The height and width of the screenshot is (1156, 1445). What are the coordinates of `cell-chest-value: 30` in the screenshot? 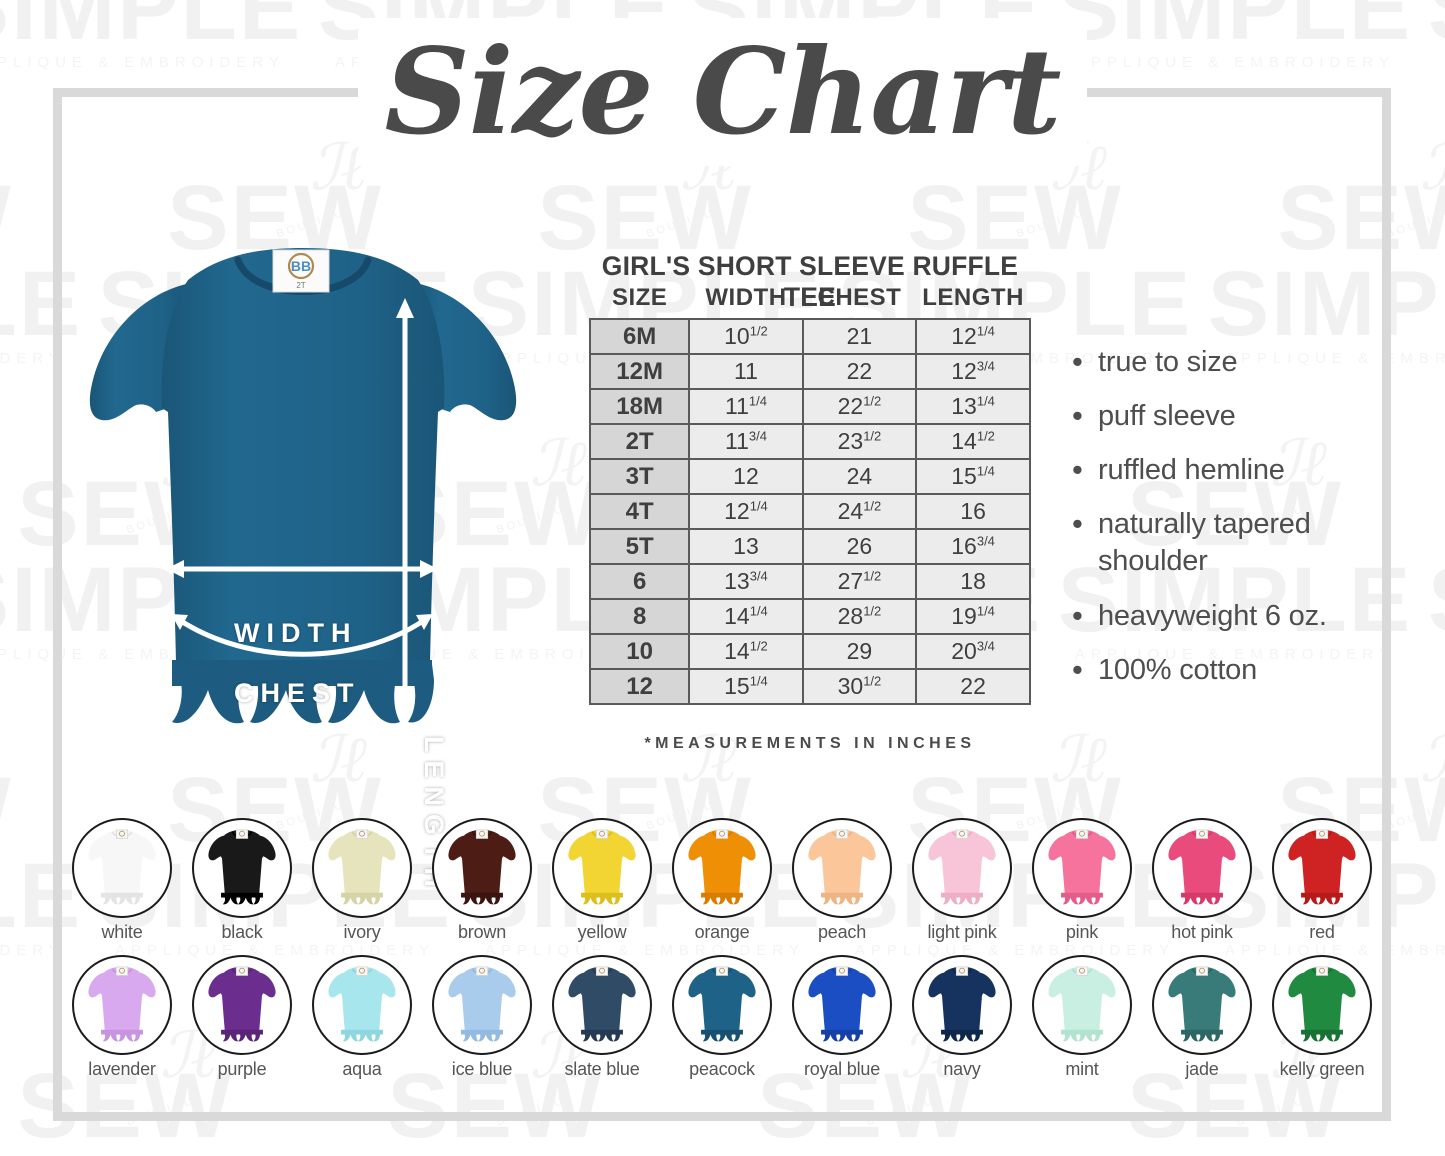 It's located at (850, 686).